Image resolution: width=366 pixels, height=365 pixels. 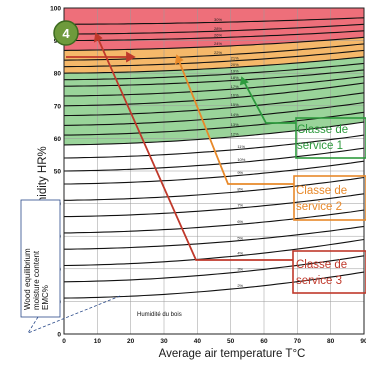 What do you see at coordinates (240, 172) in the screenshot?
I see `emc-curve-label-9pct: 9%` at bounding box center [240, 172].